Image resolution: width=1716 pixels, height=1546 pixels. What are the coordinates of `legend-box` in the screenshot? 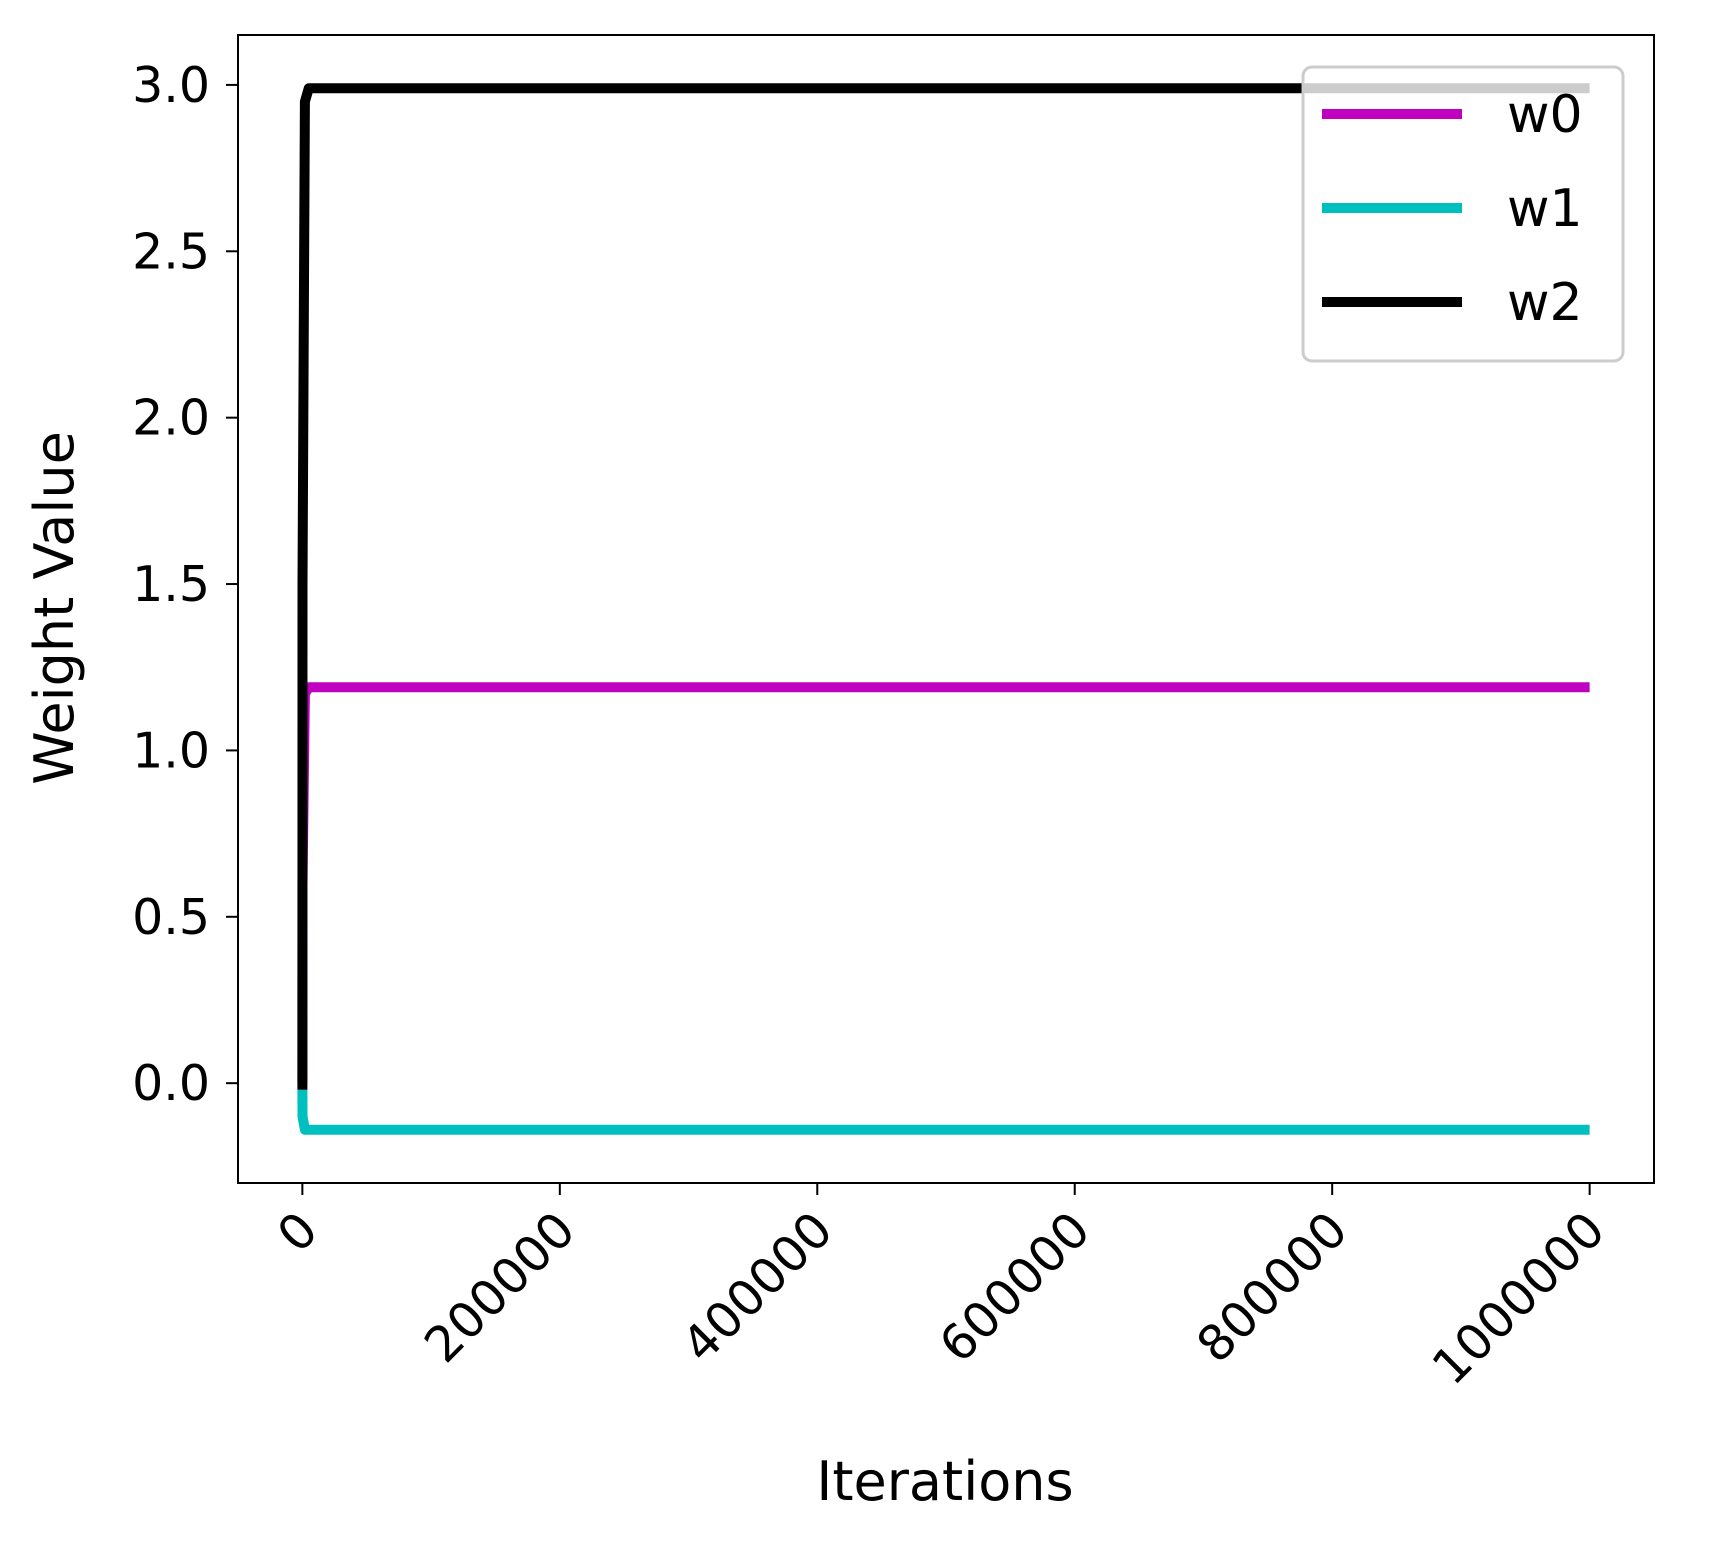 It's located at (1463, 214).